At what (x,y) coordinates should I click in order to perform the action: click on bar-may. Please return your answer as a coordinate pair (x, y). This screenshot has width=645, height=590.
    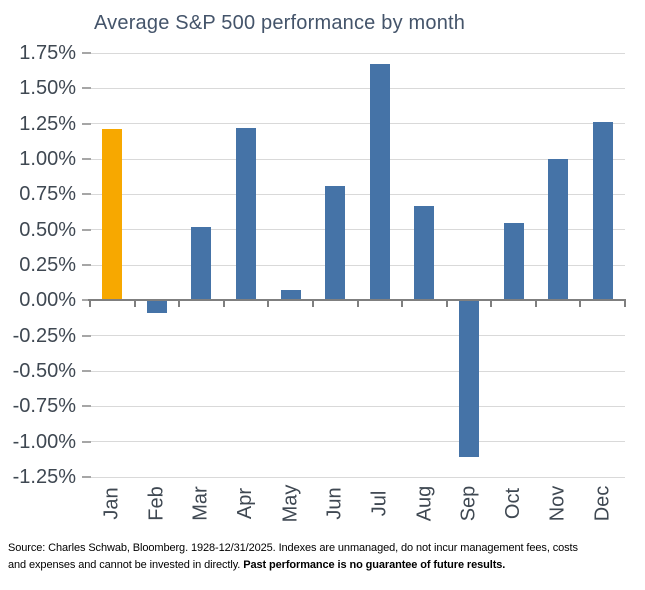
    Looking at the image, I should click on (290, 295).